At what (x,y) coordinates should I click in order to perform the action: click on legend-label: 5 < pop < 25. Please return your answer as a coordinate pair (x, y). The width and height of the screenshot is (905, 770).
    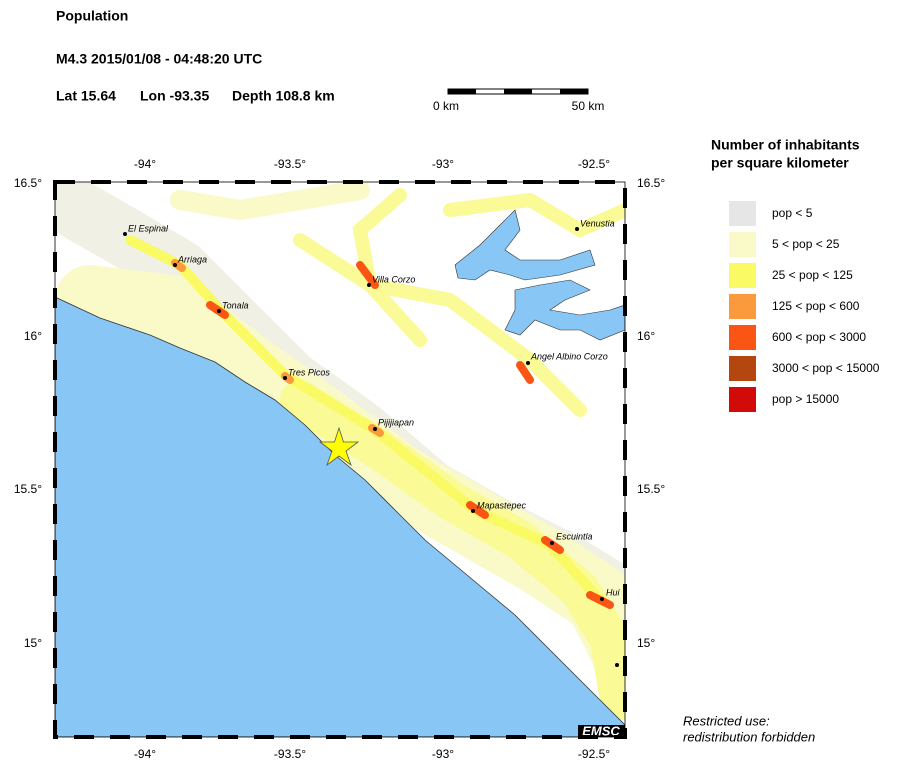
    Looking at the image, I should click on (806, 244).